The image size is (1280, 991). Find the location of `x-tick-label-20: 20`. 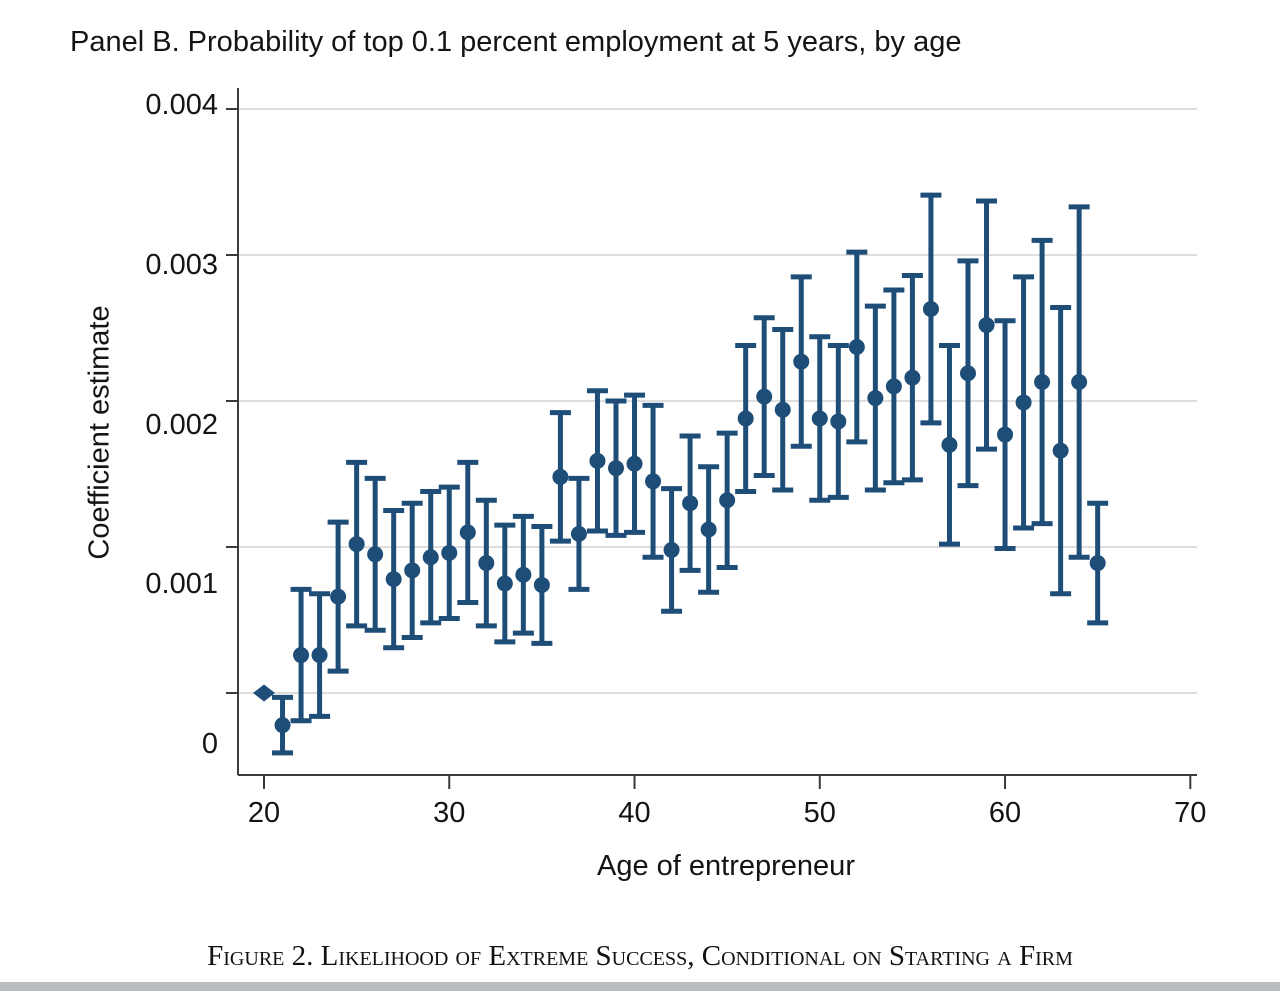

x-tick-label-20: 20 is located at coordinates (264, 813).